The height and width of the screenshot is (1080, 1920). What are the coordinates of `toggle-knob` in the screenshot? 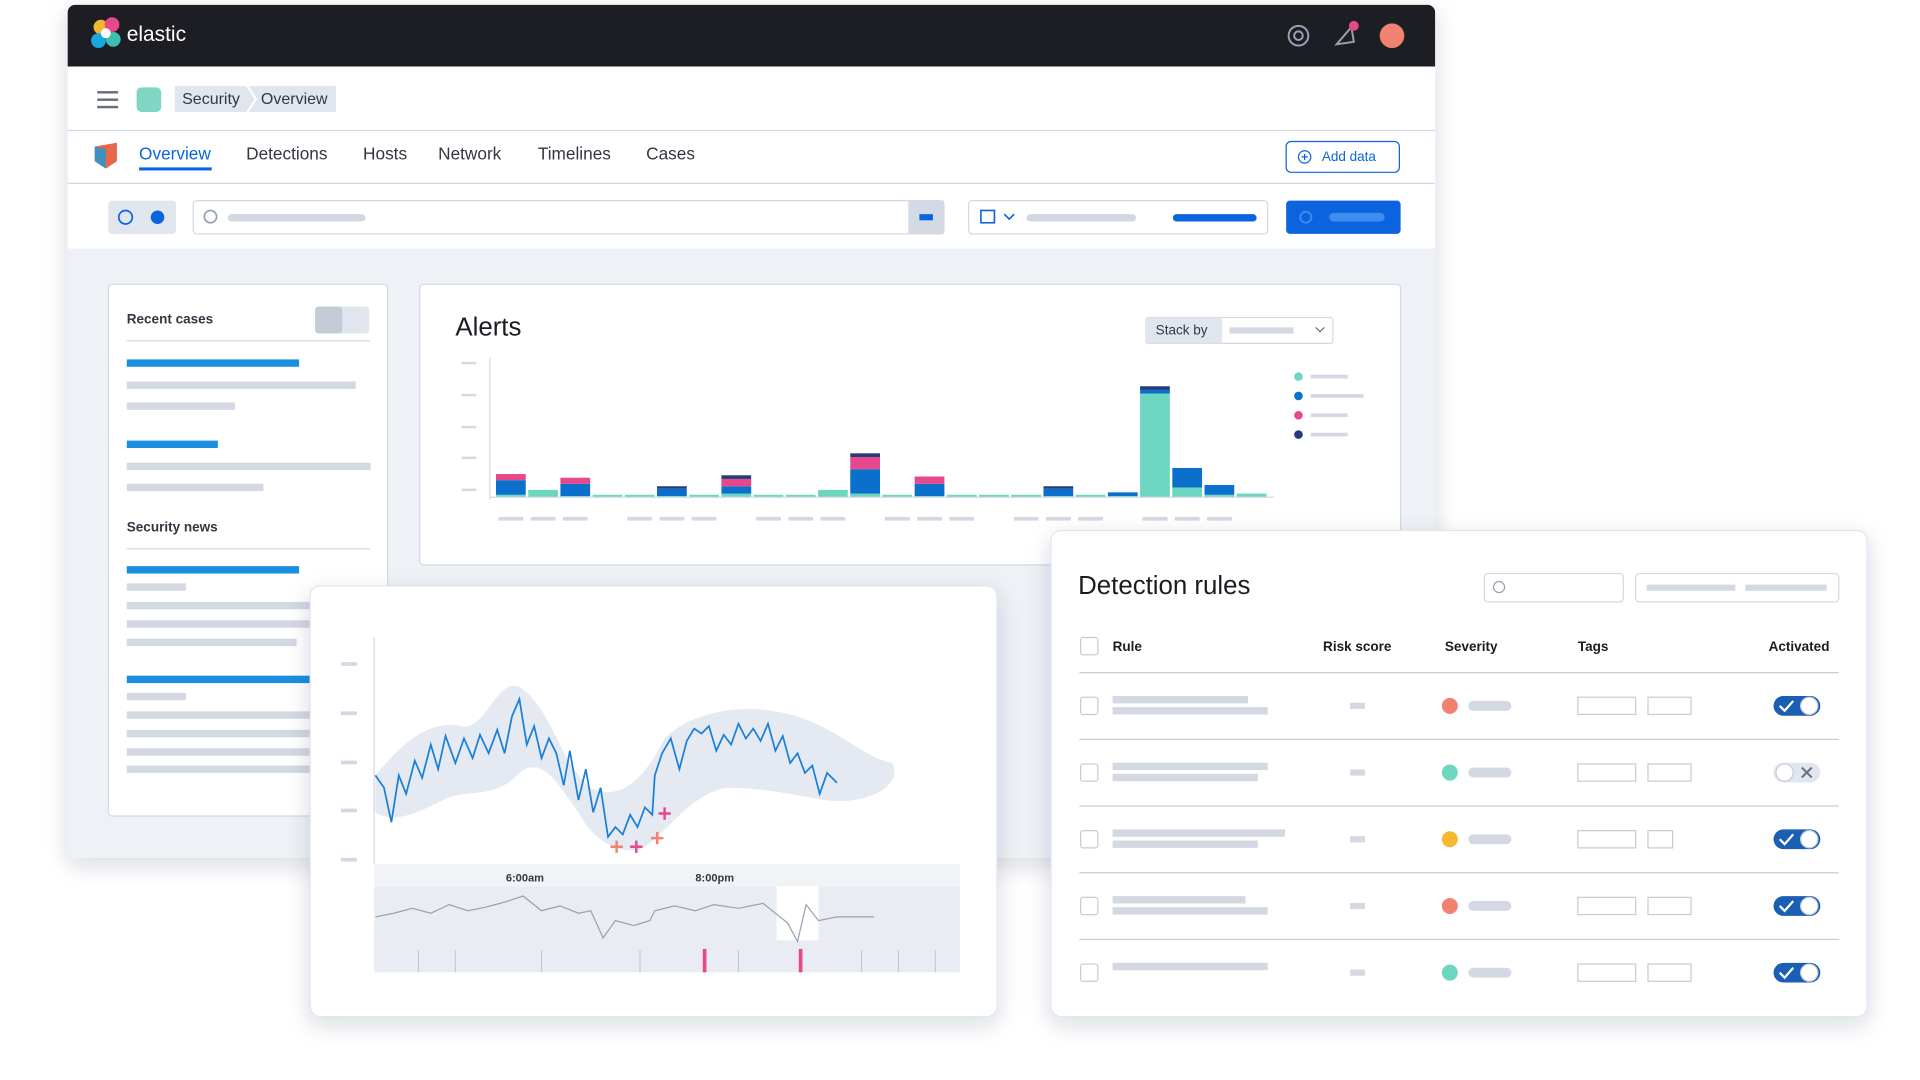 It's located at (1809, 906).